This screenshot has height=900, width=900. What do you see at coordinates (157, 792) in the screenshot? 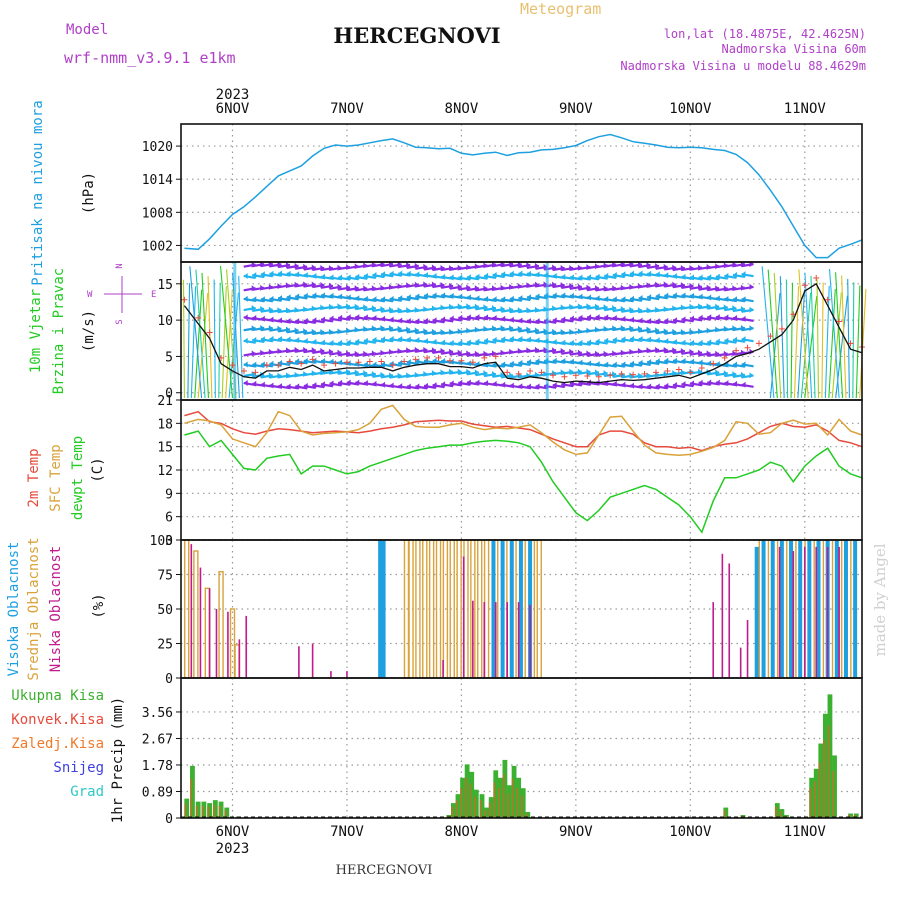
I see `y-tick-label: 0.89` at bounding box center [157, 792].